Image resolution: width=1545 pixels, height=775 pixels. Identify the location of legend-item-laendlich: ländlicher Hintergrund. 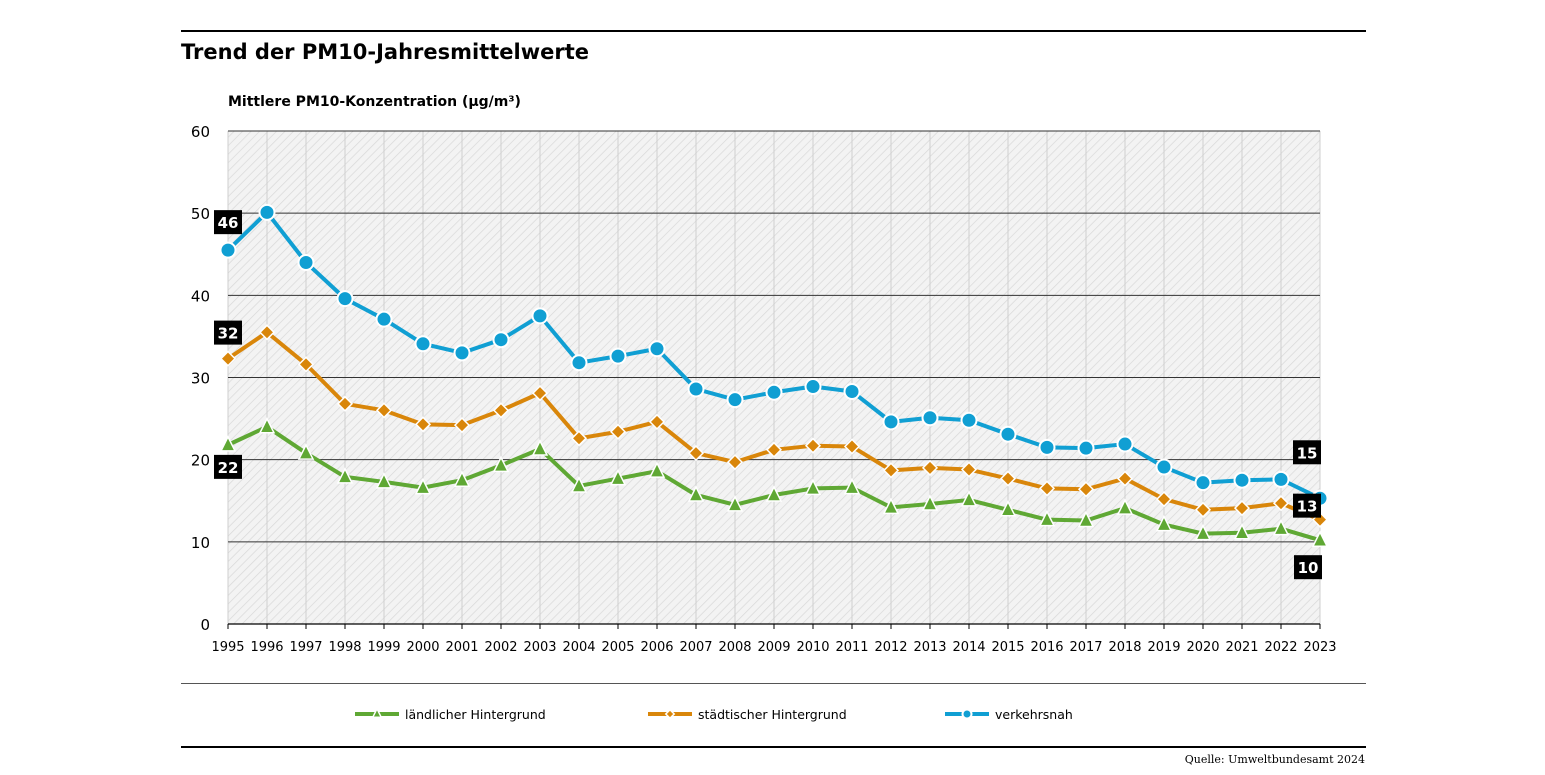
(450, 714).